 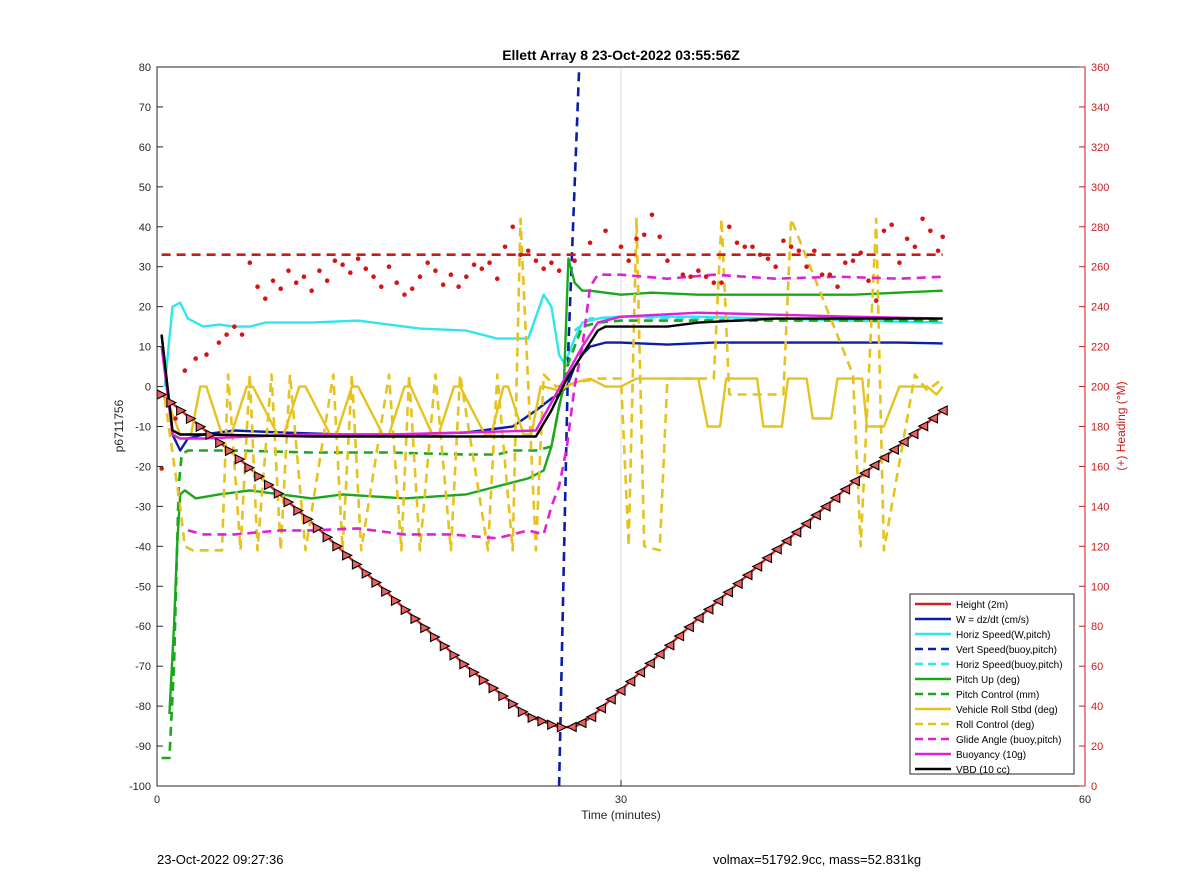 I want to click on y-tick-label: 20, so click(x=145, y=308).